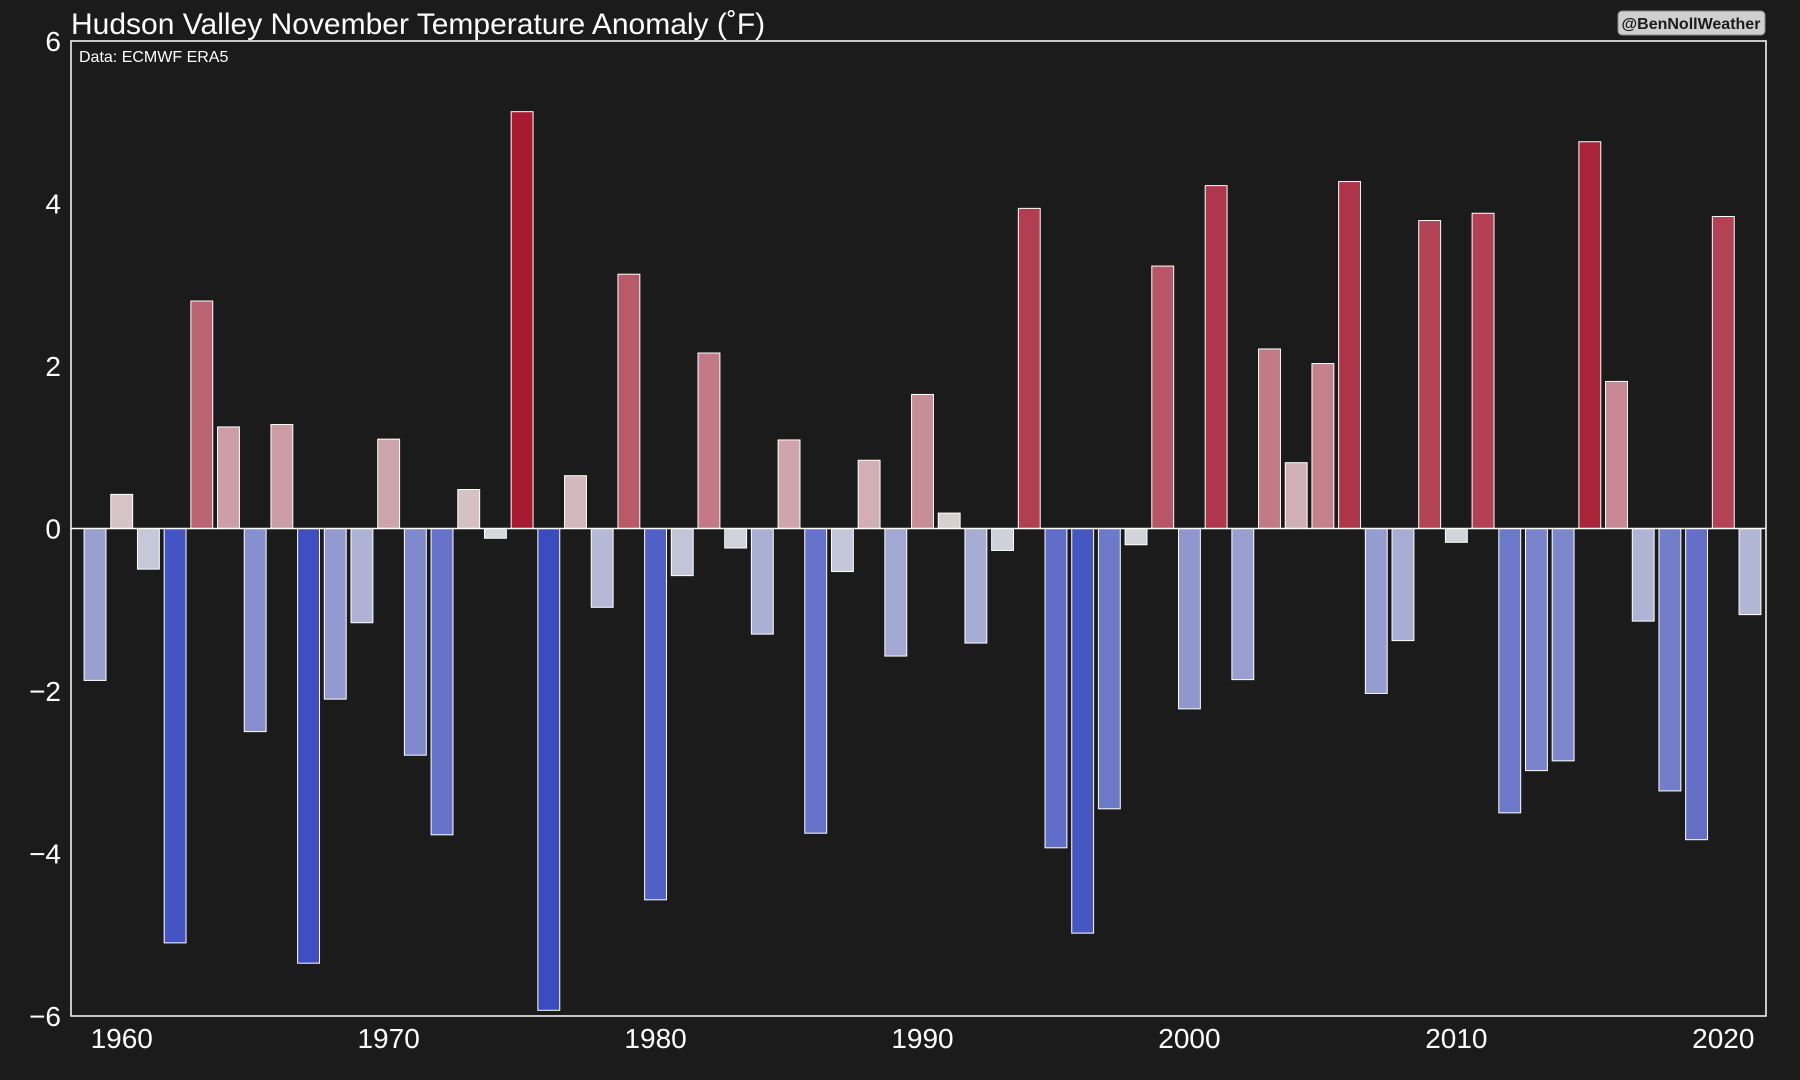  What do you see at coordinates (869, 494) in the screenshot?
I see `bar-1988` at bounding box center [869, 494].